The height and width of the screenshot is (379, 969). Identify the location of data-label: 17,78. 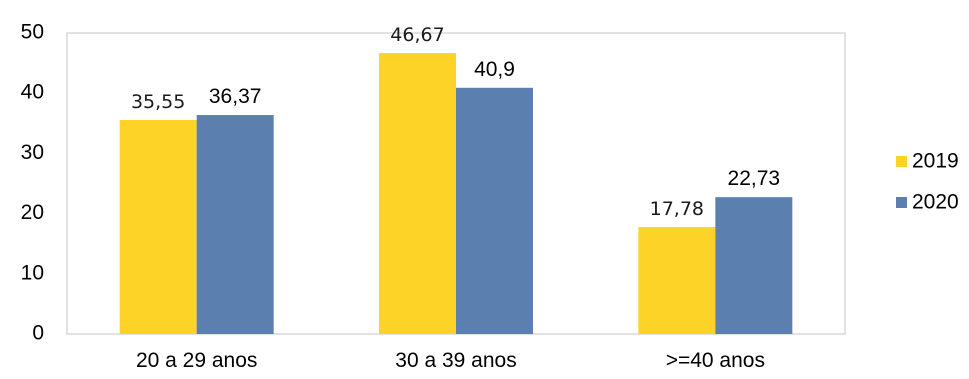
(677, 209).